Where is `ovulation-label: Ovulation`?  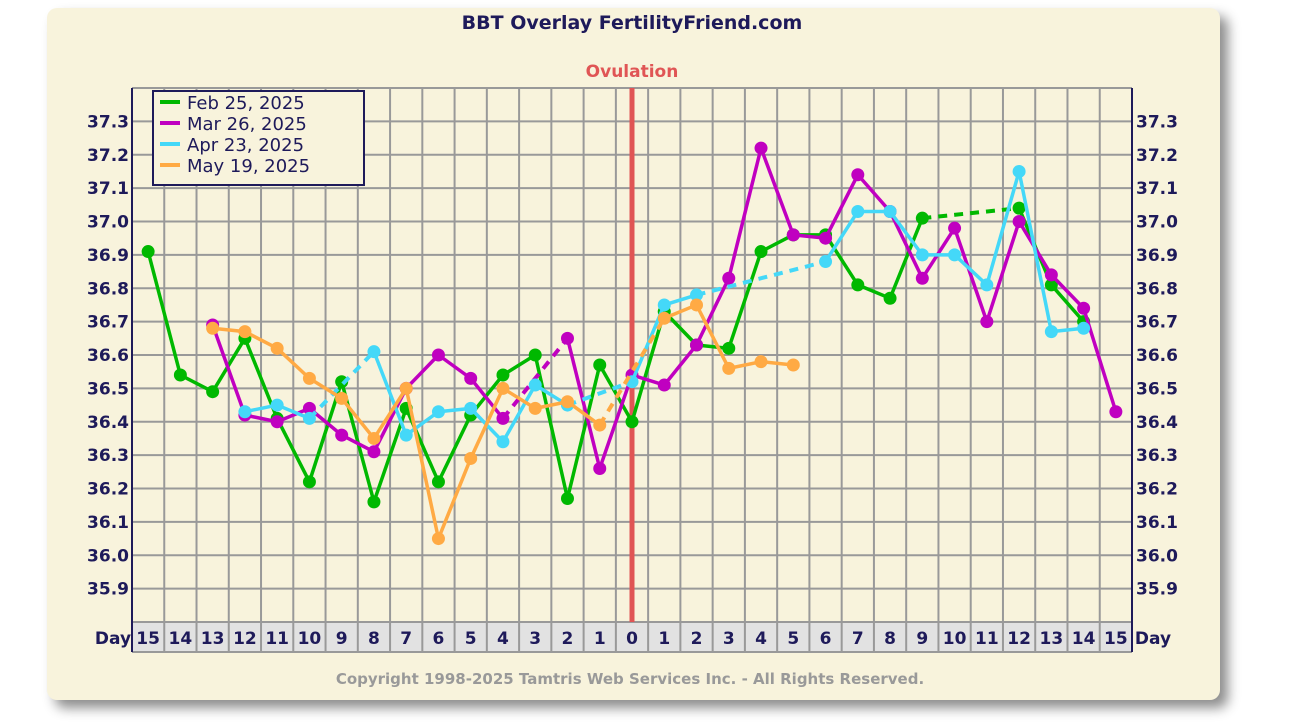
ovulation-label: Ovulation is located at coordinates (632, 72).